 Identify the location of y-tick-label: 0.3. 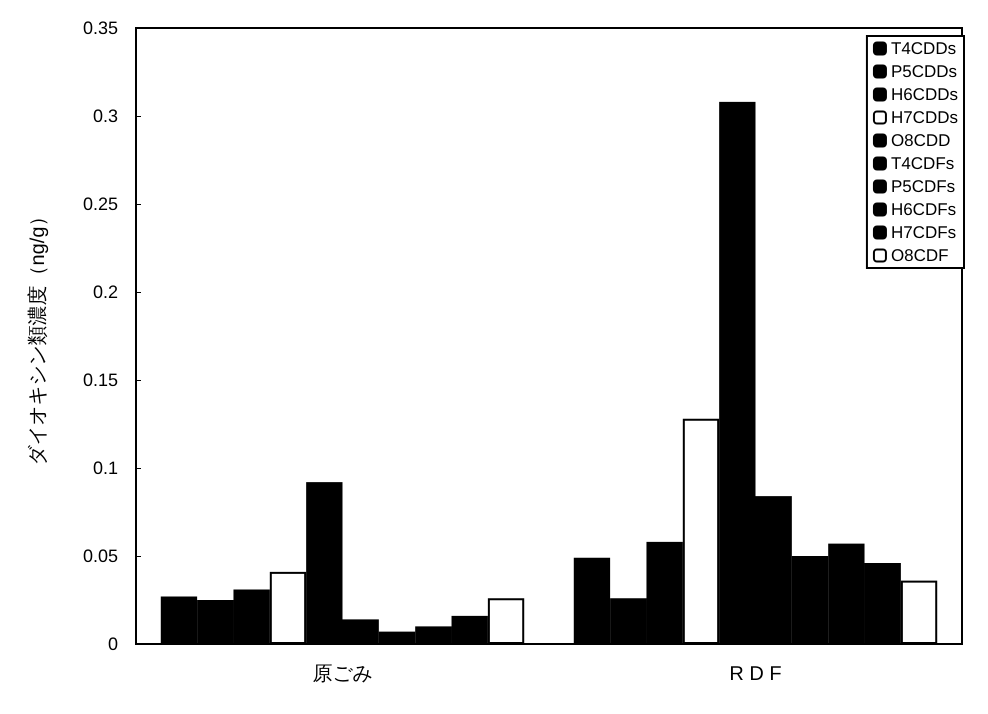
(105, 116).